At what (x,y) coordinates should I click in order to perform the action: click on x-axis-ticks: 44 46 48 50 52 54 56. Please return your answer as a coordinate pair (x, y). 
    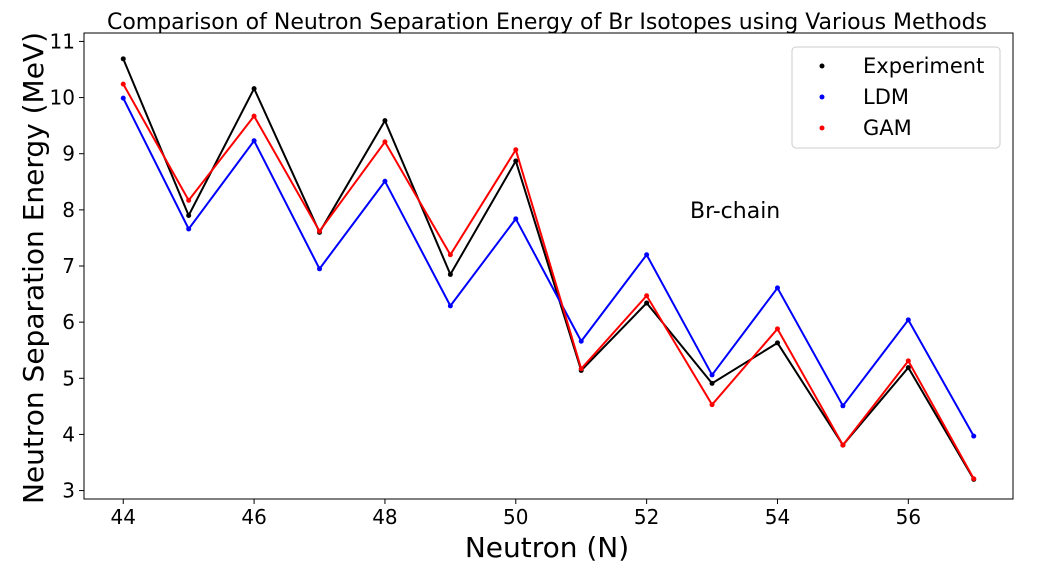
    Looking at the image, I should click on (516, 514).